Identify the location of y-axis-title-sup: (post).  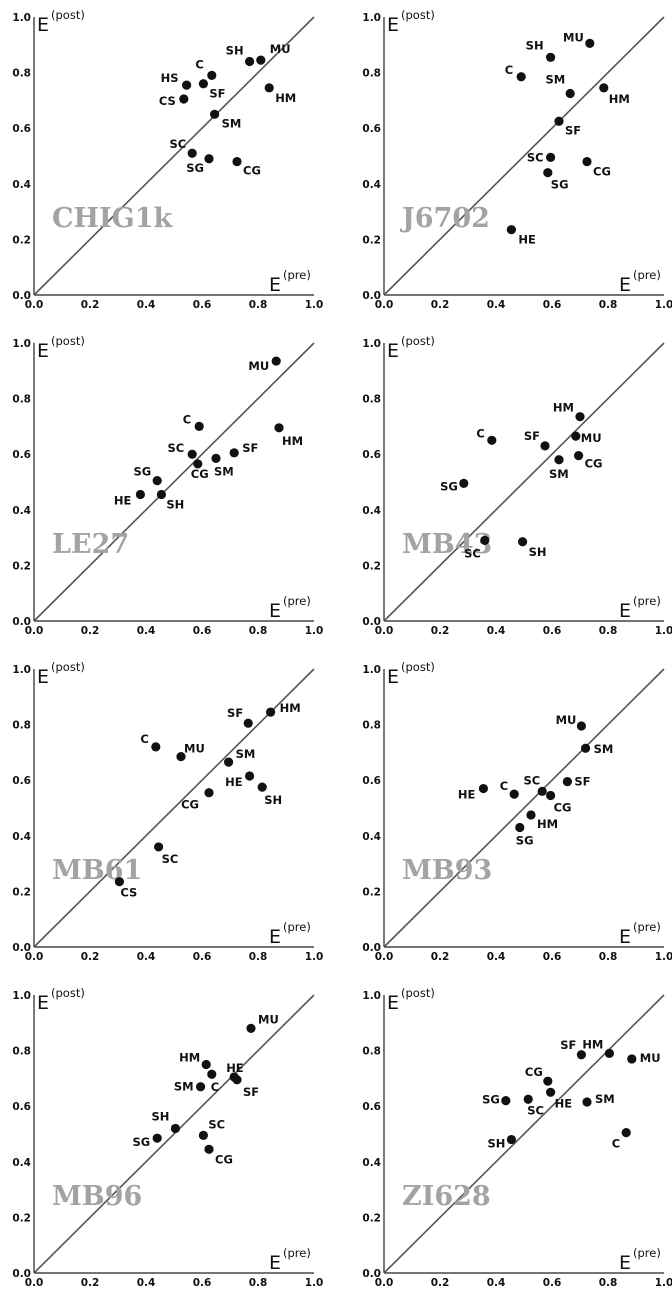
(418, 993).